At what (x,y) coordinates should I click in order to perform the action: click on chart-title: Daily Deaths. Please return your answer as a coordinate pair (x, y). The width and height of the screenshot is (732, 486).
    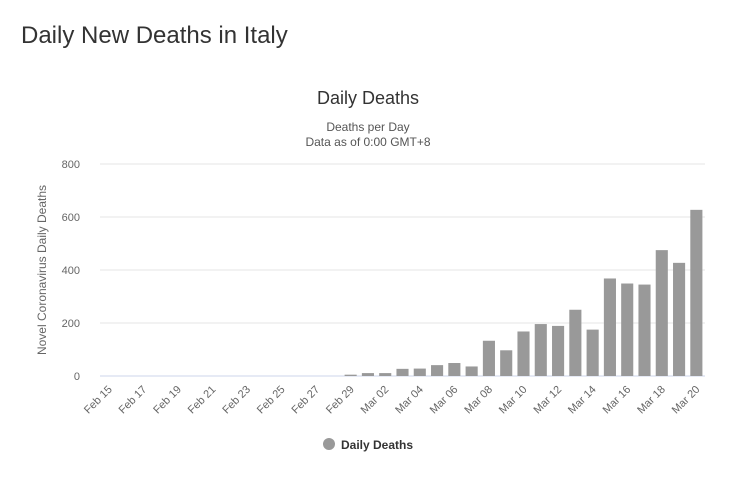
    Looking at the image, I should click on (368, 98).